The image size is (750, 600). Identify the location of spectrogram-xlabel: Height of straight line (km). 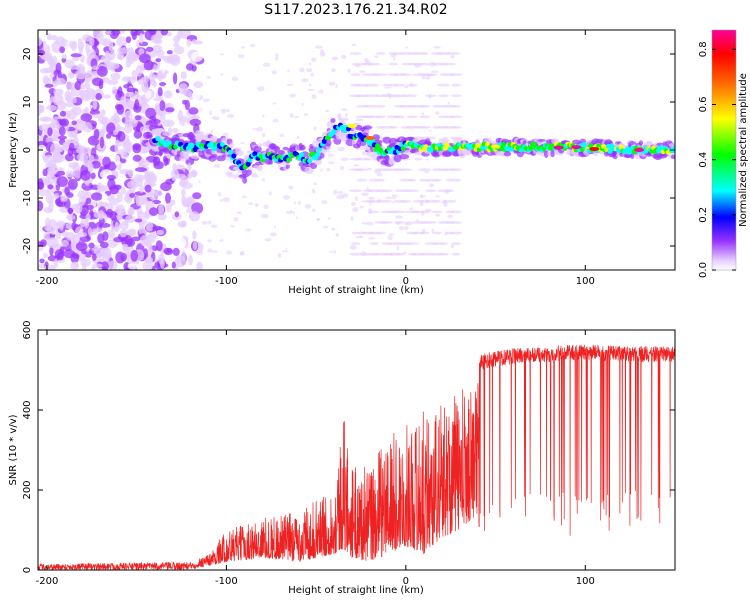
(356, 290).